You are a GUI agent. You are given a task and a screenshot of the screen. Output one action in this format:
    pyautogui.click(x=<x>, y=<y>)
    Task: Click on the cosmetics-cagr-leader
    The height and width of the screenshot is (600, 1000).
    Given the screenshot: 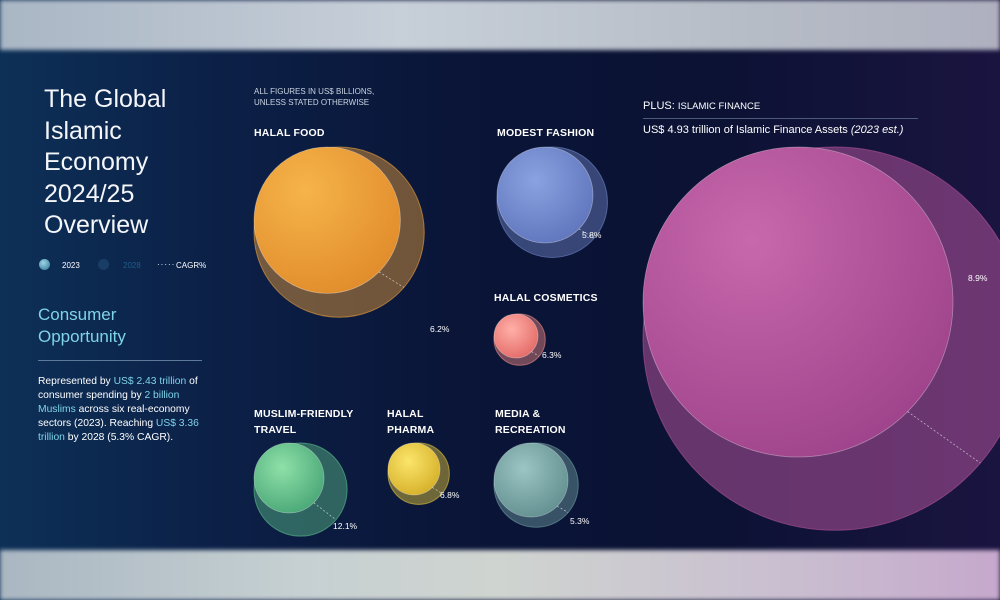 What is the action you would take?
    pyautogui.click(x=535, y=354)
    